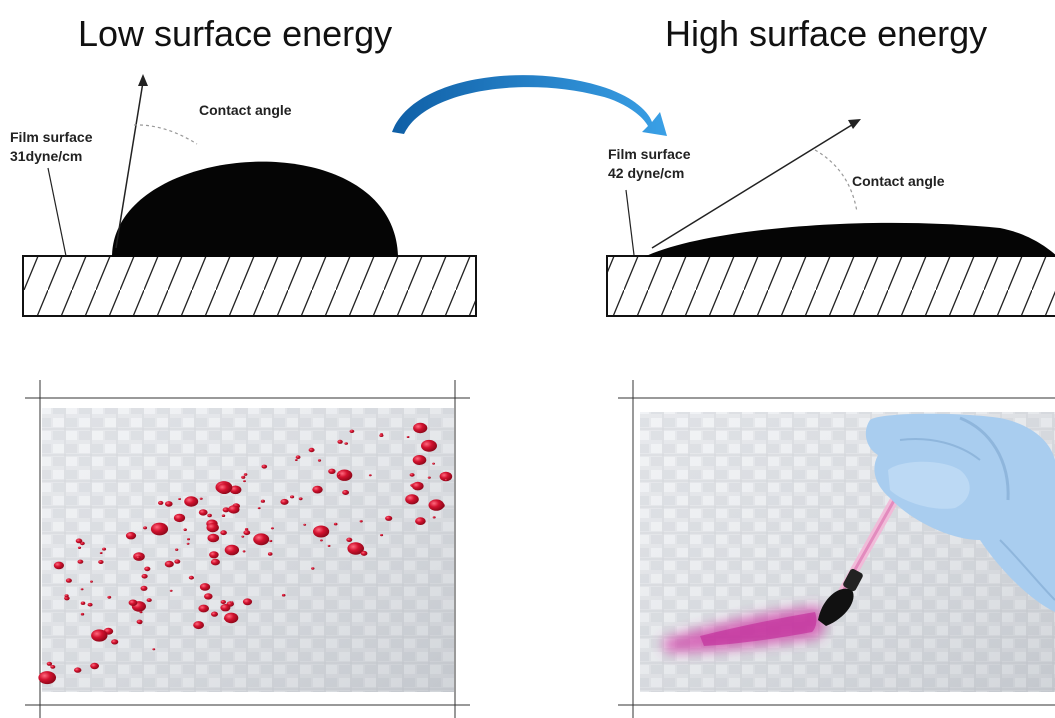  Describe the element at coordinates (849, 239) in the screenshot. I see `right-droplet` at that location.